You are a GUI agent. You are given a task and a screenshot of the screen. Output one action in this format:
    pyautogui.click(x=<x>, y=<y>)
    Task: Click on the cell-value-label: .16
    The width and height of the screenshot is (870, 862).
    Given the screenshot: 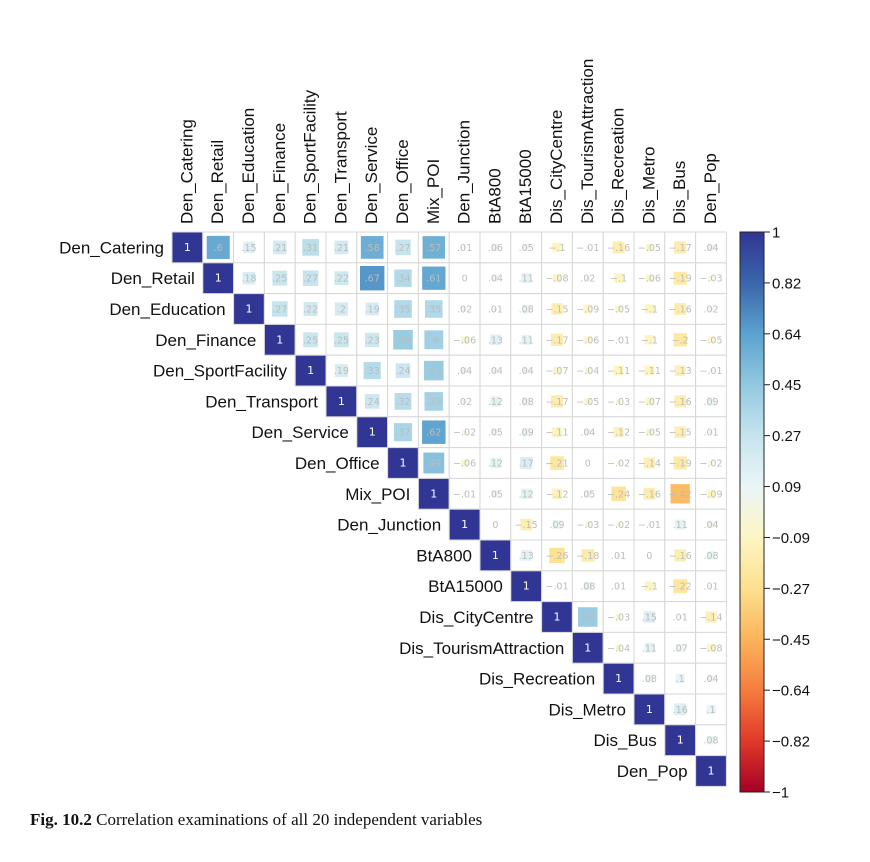 What is the action you would take?
    pyautogui.click(x=680, y=710)
    